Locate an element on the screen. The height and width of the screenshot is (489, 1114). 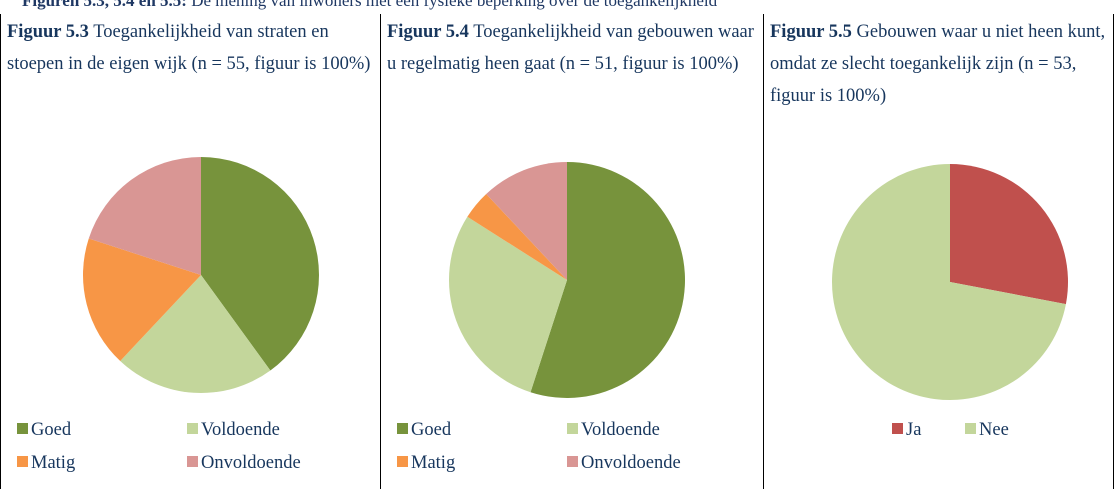
figure-number: Figuur 5.4 is located at coordinates (428, 32).